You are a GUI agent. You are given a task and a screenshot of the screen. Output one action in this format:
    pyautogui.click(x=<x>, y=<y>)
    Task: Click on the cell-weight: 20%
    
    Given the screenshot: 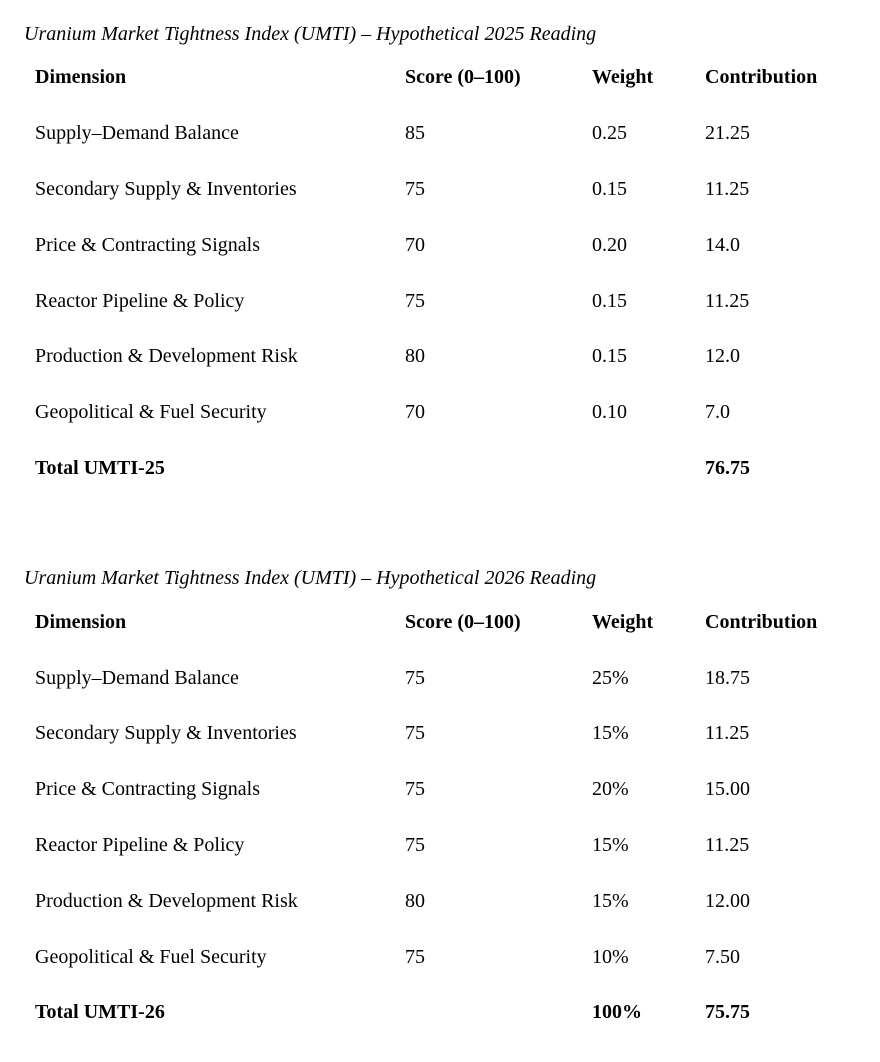 What is the action you would take?
    pyautogui.click(x=610, y=789)
    